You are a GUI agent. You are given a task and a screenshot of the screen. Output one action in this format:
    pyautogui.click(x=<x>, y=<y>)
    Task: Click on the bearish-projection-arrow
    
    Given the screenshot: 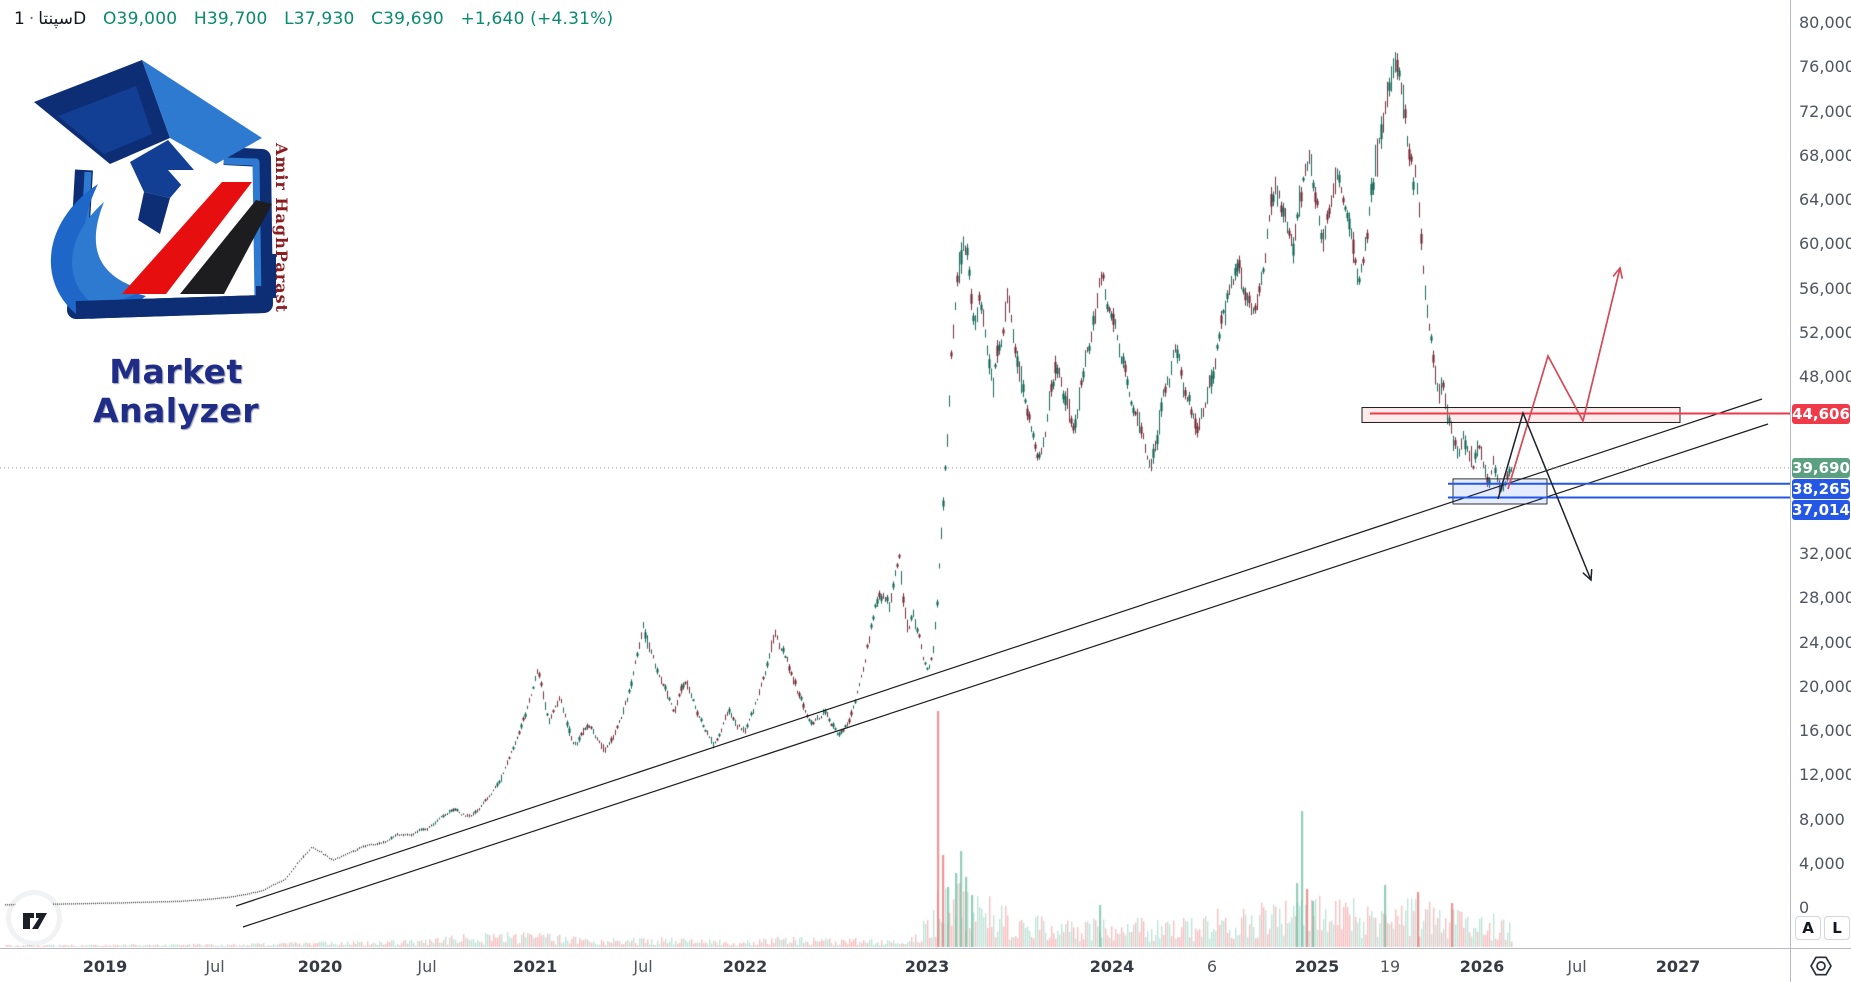 What is the action you would take?
    pyautogui.click(x=1544, y=495)
    